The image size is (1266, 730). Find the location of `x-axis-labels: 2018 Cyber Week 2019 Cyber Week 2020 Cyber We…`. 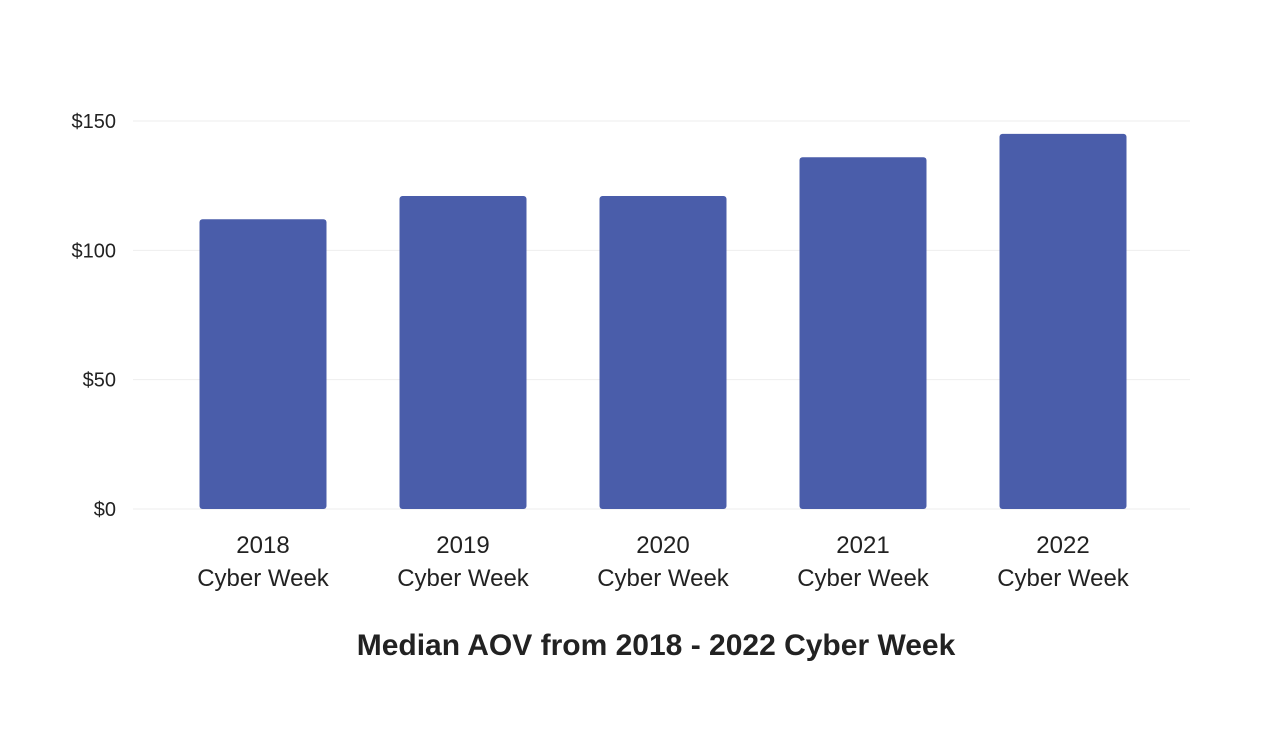

x-axis-labels: 2018 Cyber Week 2019 Cyber Week 2020 Cyber We… is located at coordinates (663, 562).